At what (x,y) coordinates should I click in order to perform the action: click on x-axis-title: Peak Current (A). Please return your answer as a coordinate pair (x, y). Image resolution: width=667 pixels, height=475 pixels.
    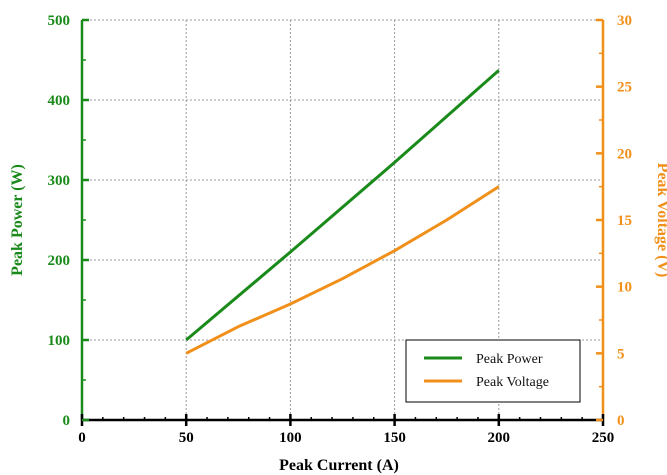
    Looking at the image, I should click on (339, 465).